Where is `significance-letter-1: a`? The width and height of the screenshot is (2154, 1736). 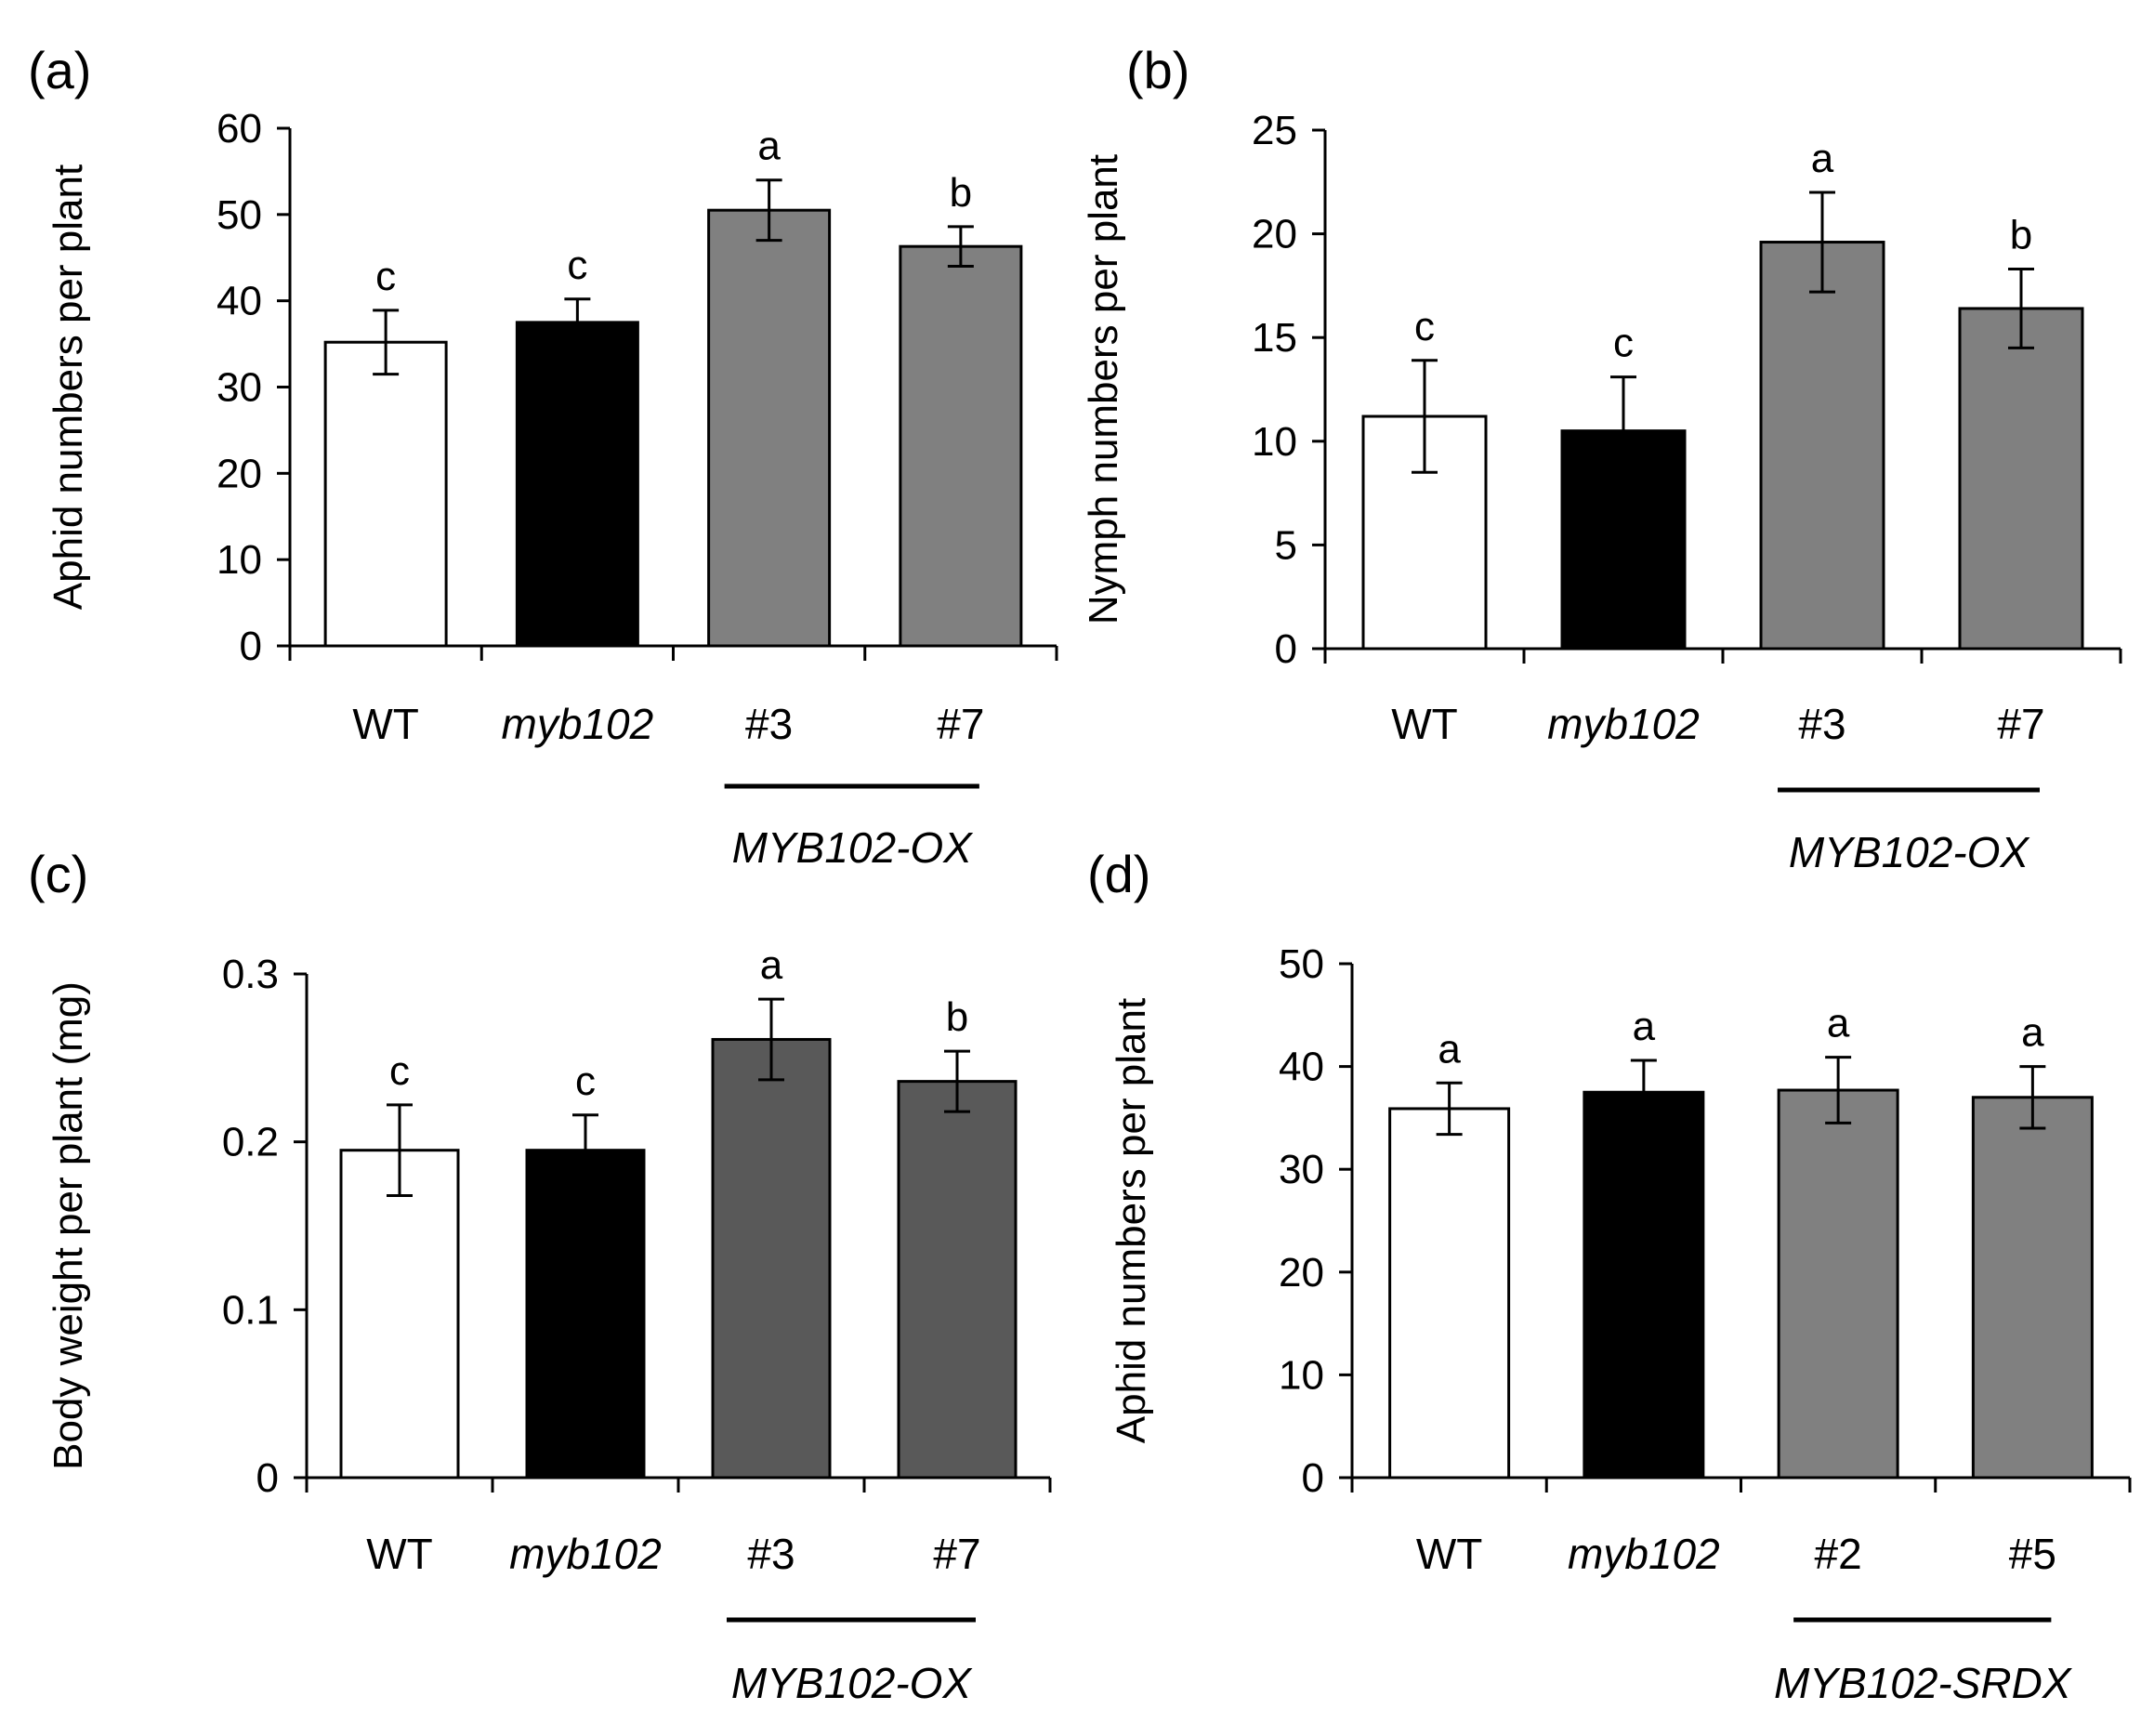 significance-letter-1: a is located at coordinates (1449, 1049).